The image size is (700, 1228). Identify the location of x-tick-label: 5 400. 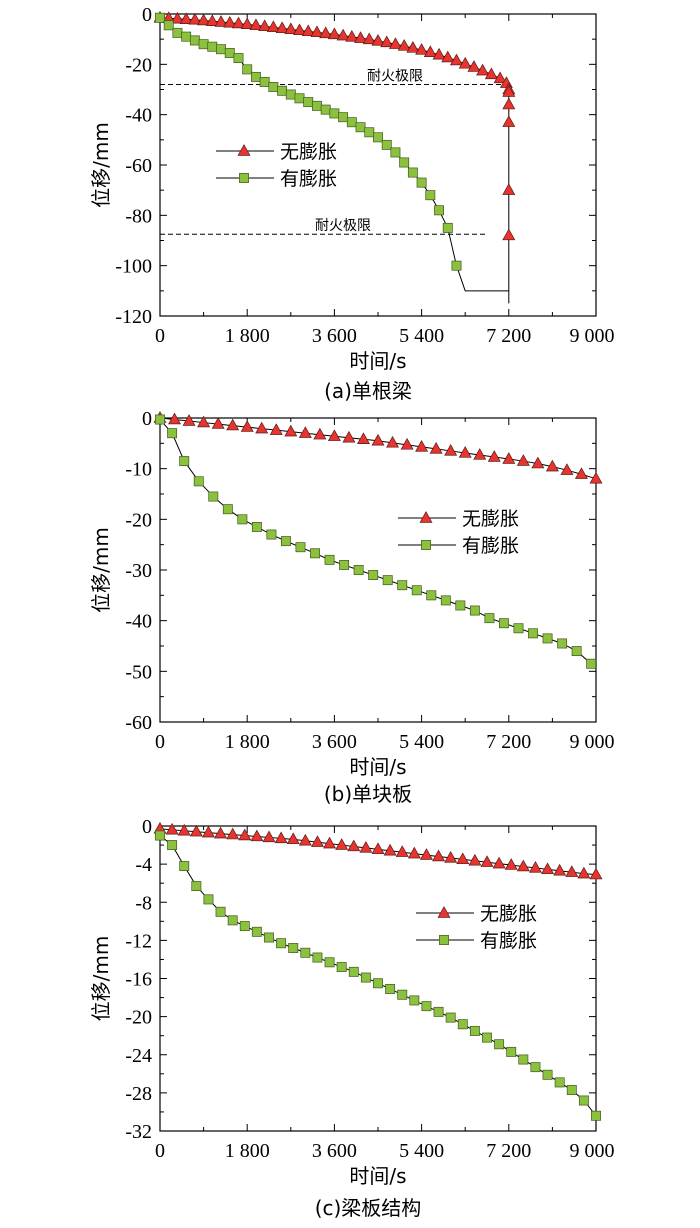
(421, 742).